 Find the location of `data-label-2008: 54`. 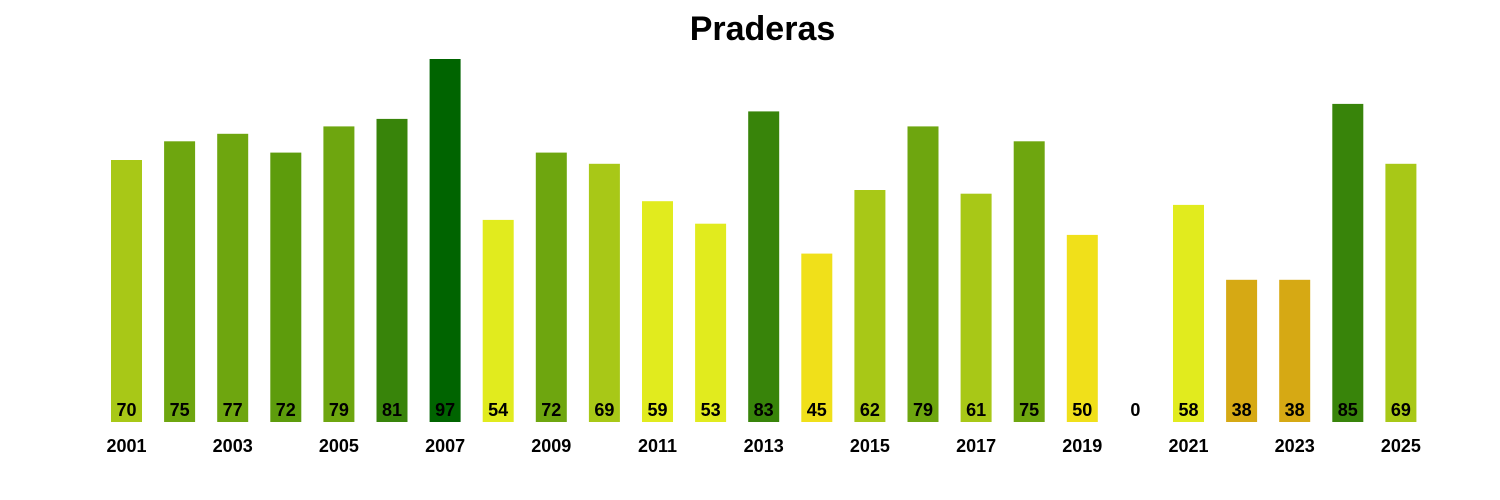

data-label-2008: 54 is located at coordinates (498, 410).